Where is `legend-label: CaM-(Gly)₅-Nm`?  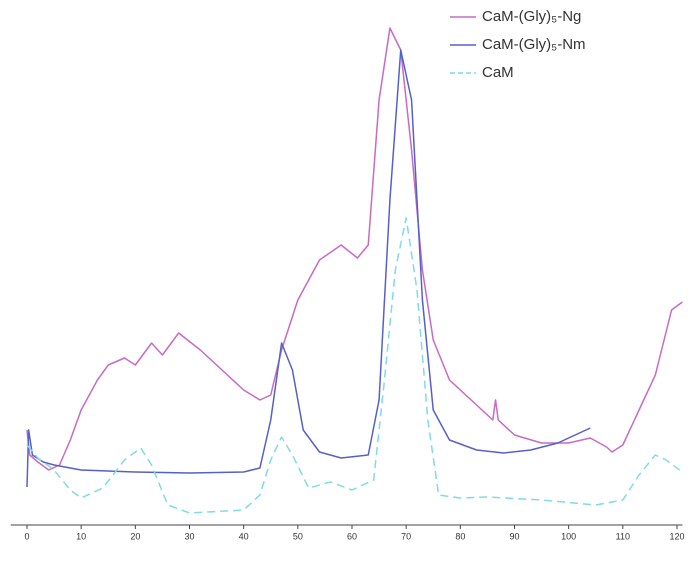
legend-label: CaM-(Gly)₅-Nm is located at coordinates (534, 44).